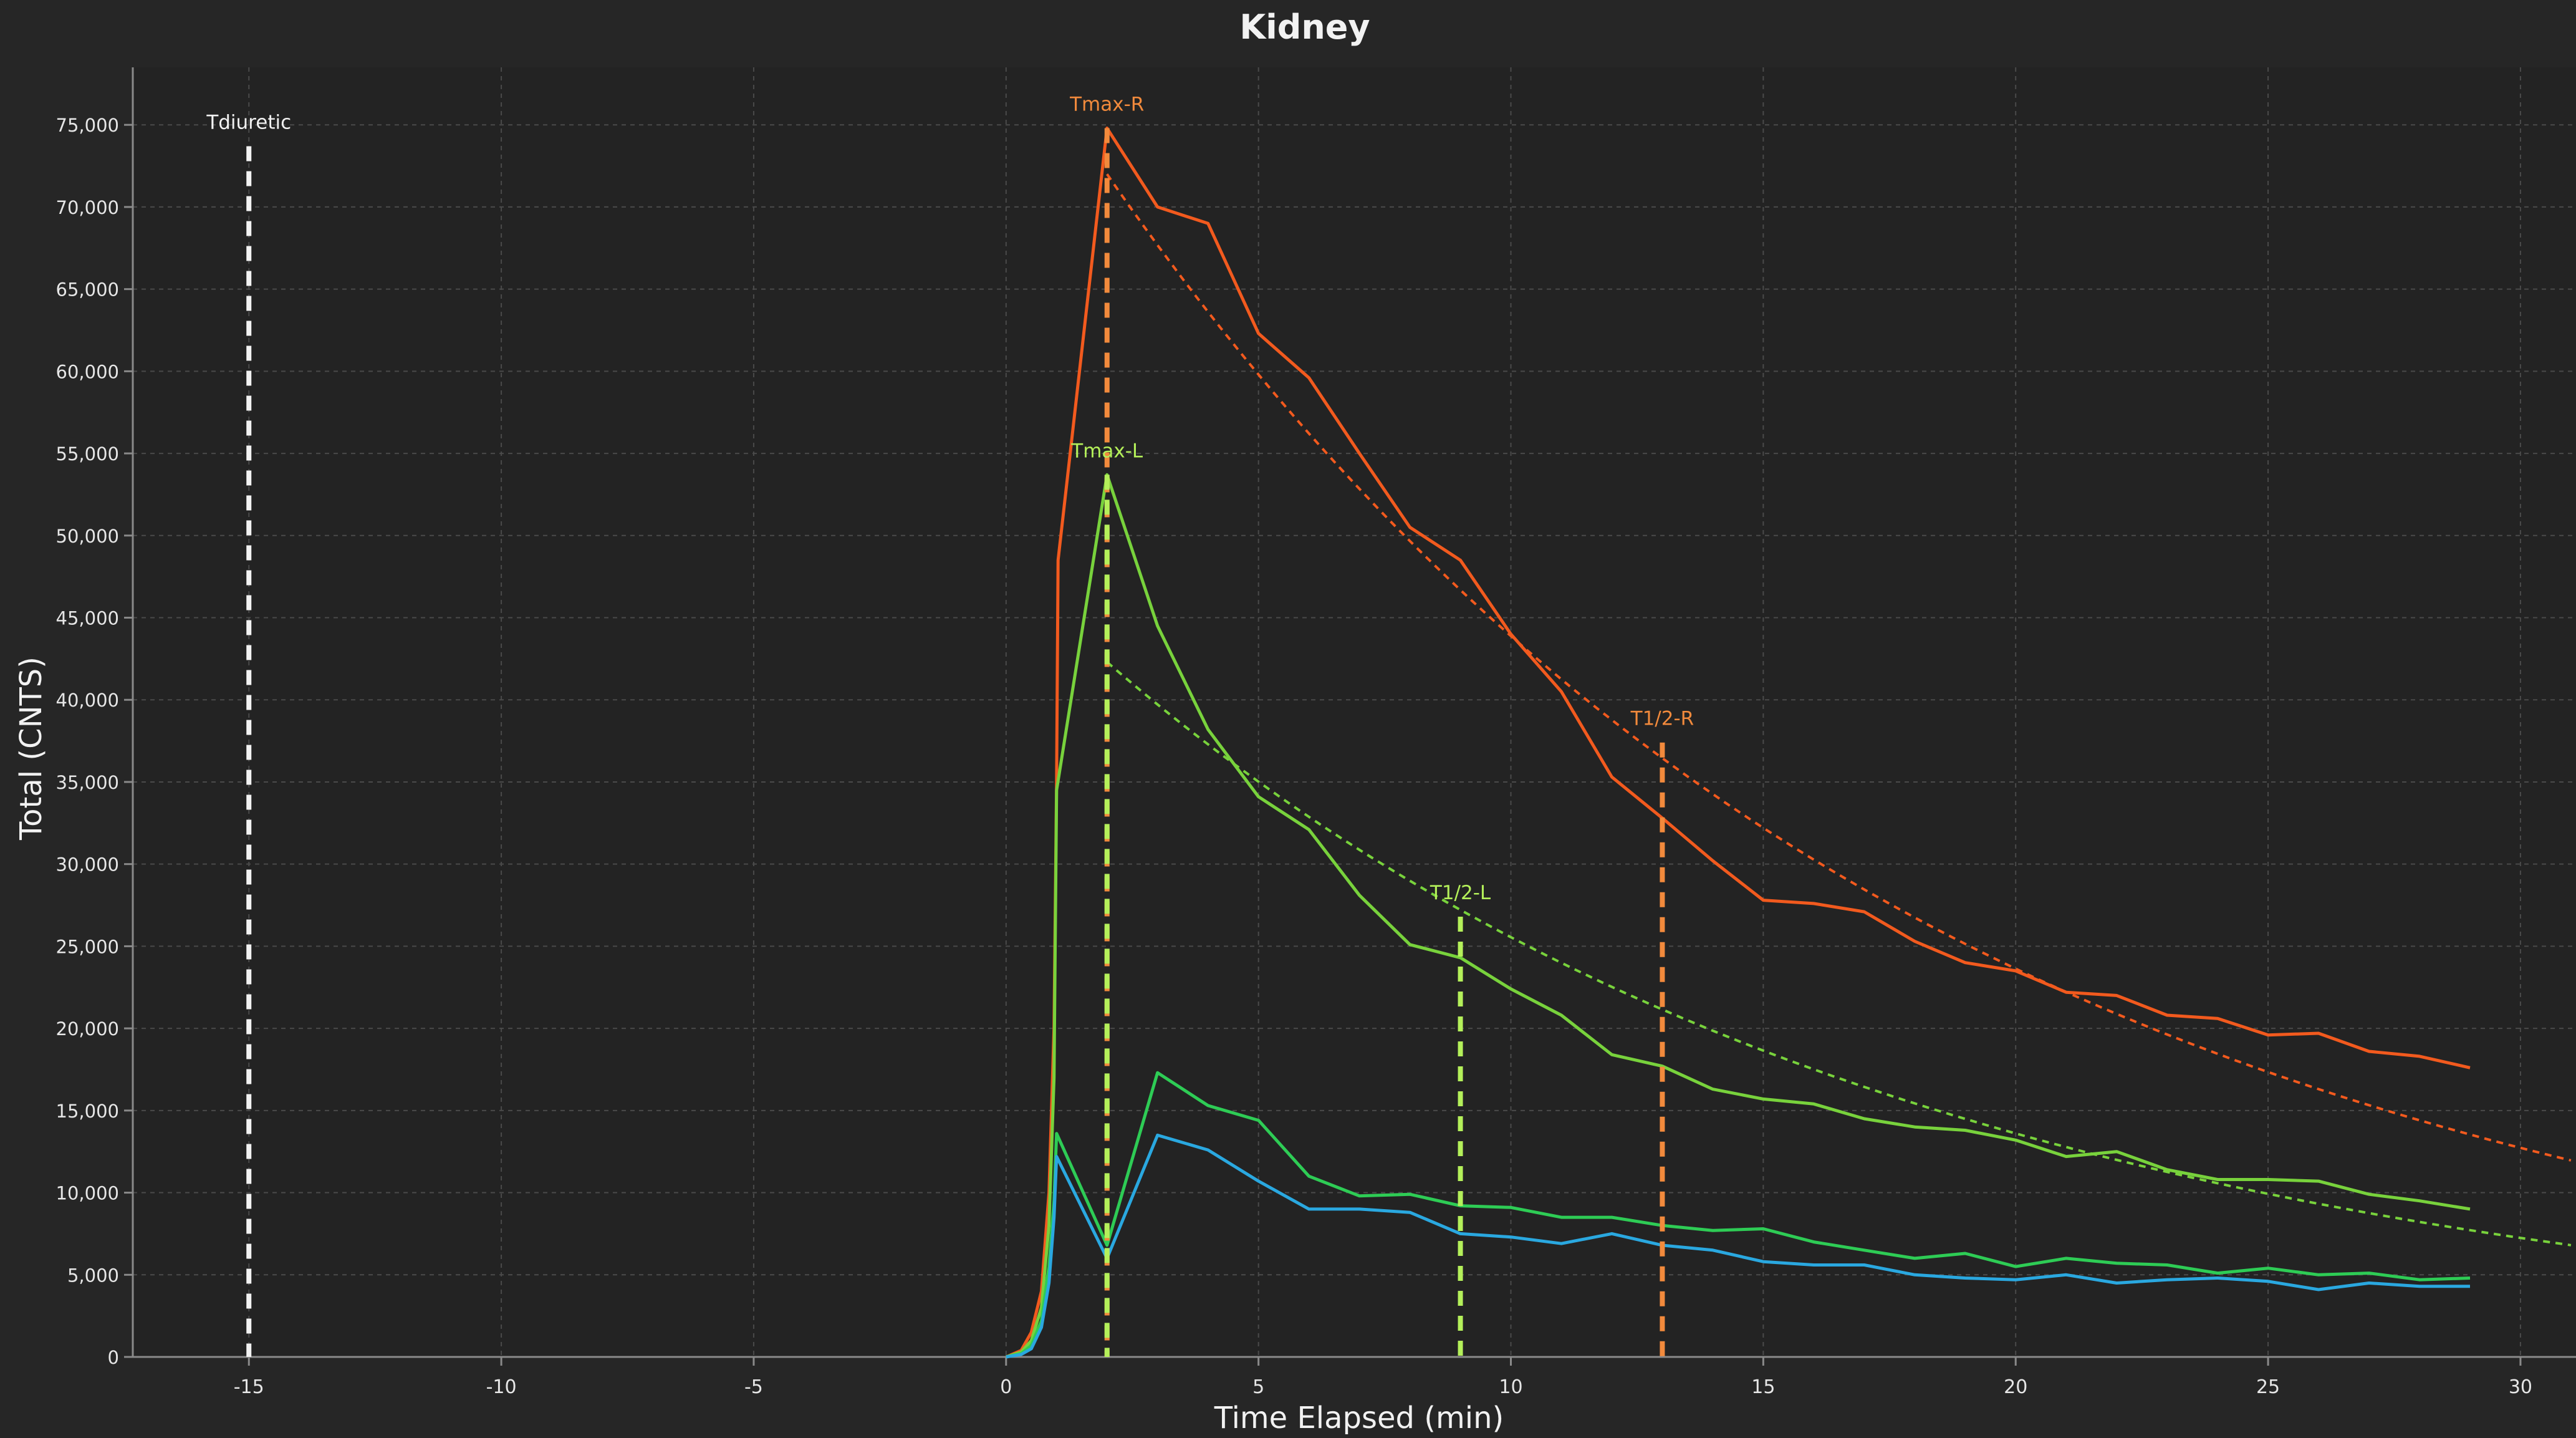 This screenshot has width=2576, height=1438. I want to click on y-tick-label: 50,000, so click(87, 537).